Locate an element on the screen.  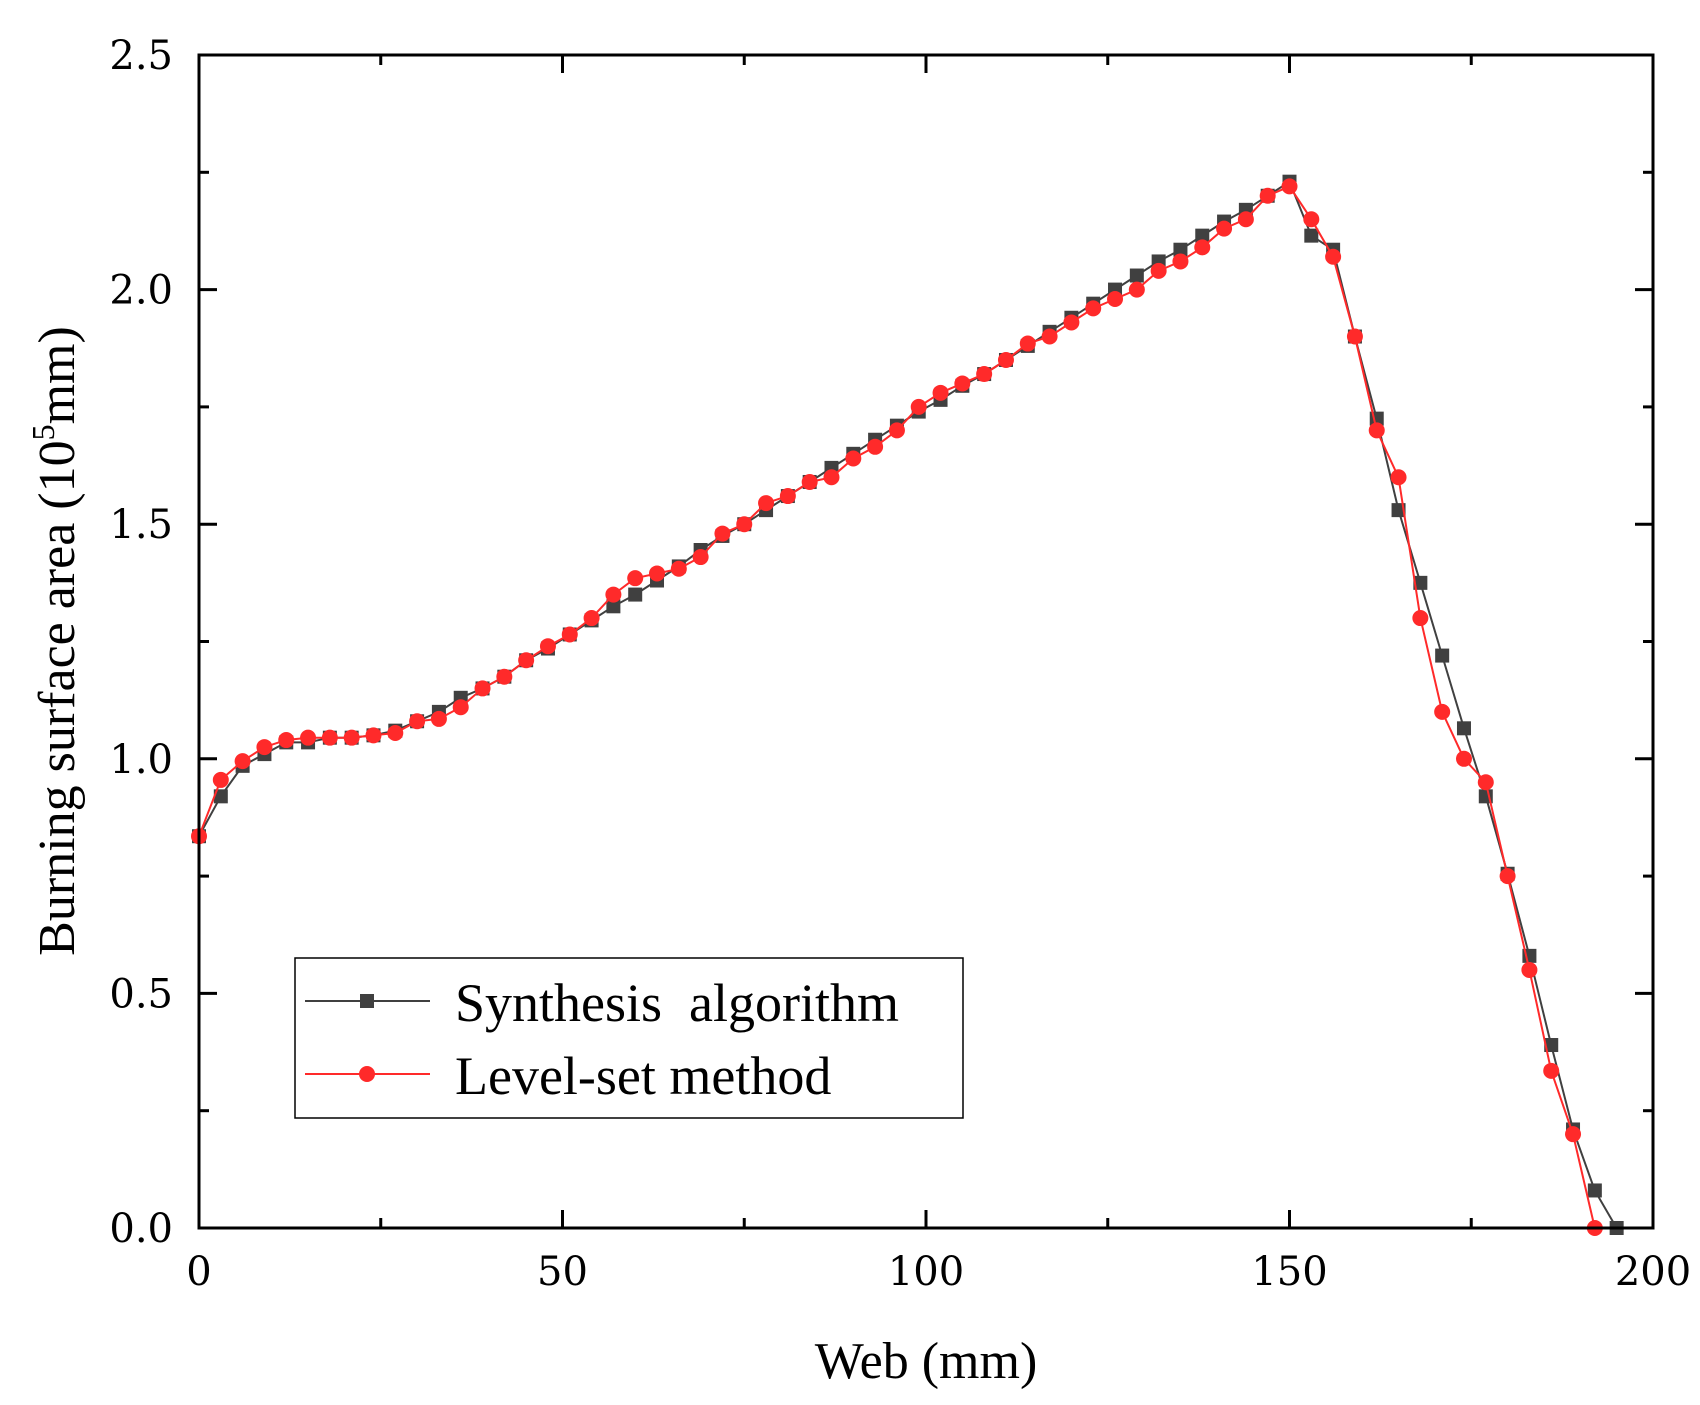
y-axis-title-sup: 5 is located at coordinates (43, 432).